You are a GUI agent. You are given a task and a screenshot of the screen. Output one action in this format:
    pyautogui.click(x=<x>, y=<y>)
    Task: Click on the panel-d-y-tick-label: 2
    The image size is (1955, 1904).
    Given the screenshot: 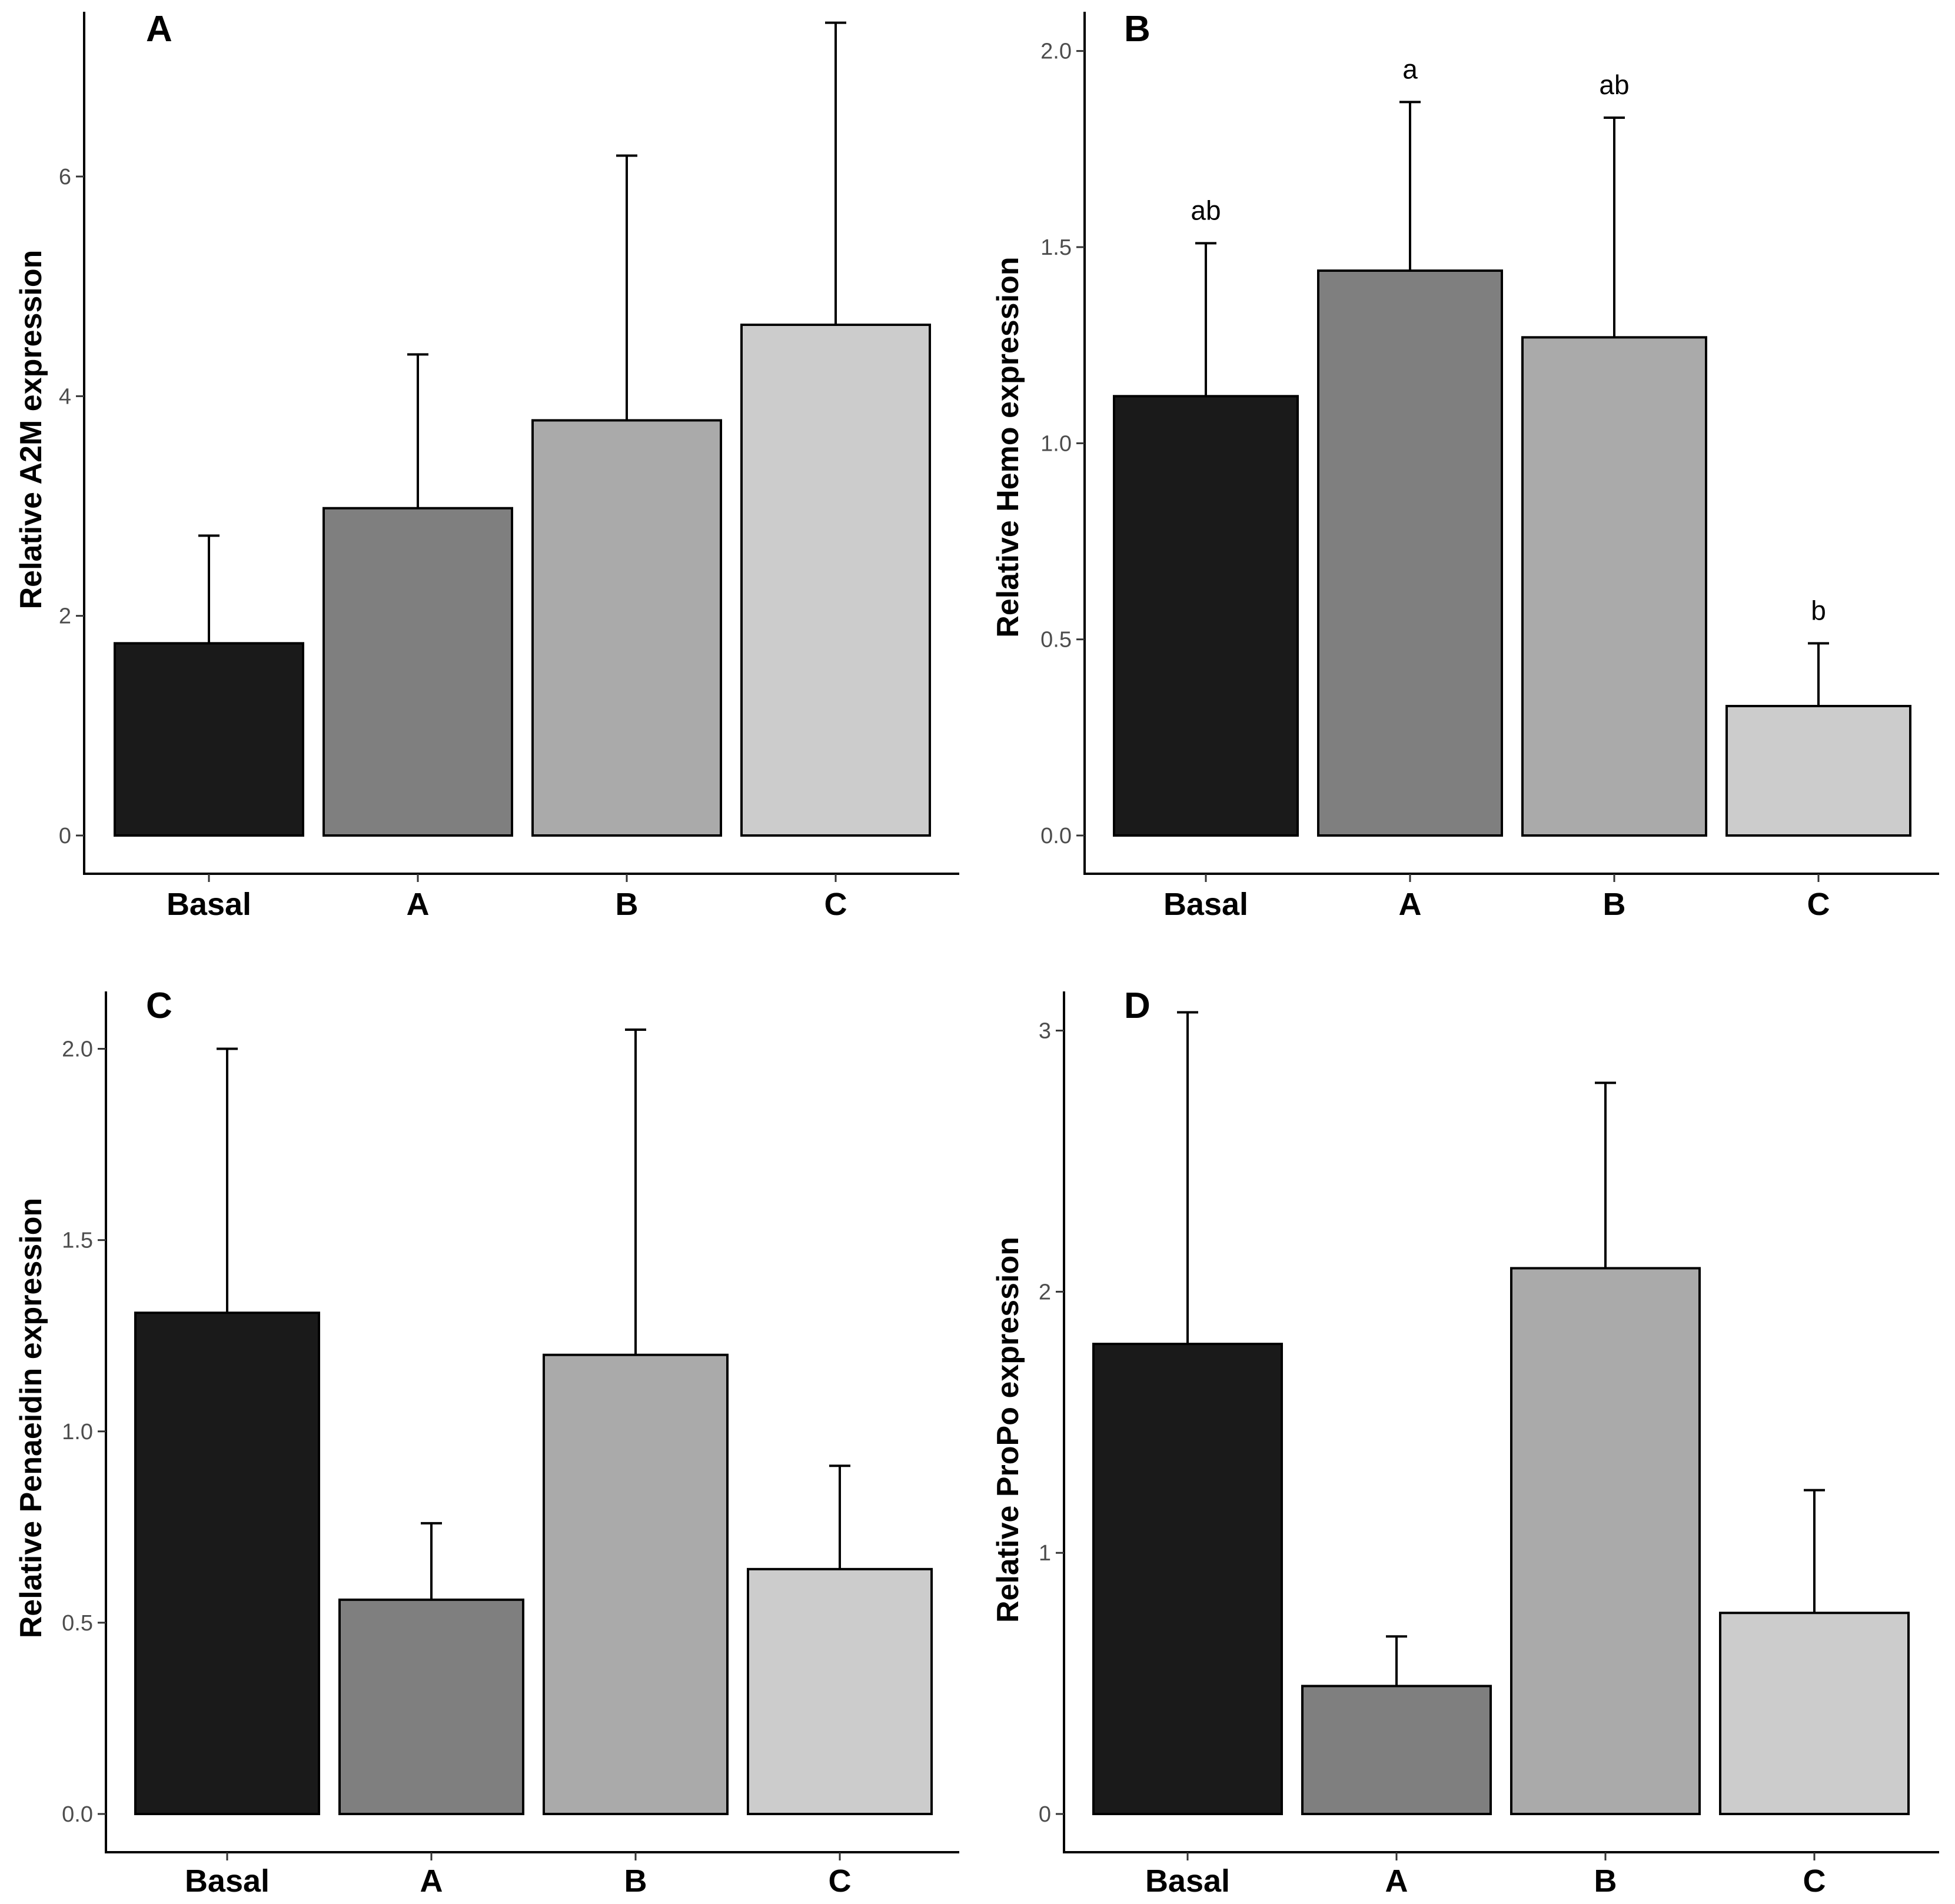 What is the action you would take?
    pyautogui.click(x=1045, y=1292)
    